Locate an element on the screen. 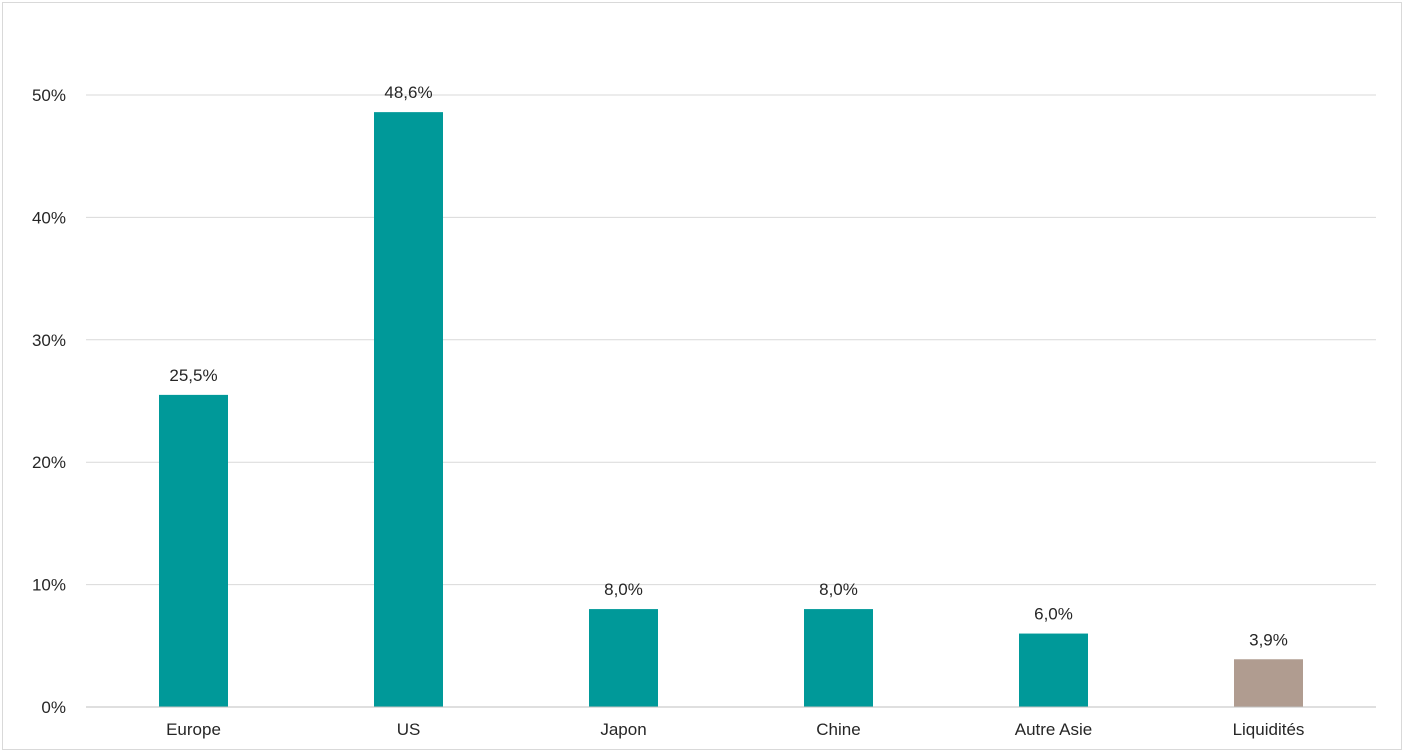 The width and height of the screenshot is (1406, 754). bar-europe is located at coordinates (193, 550).